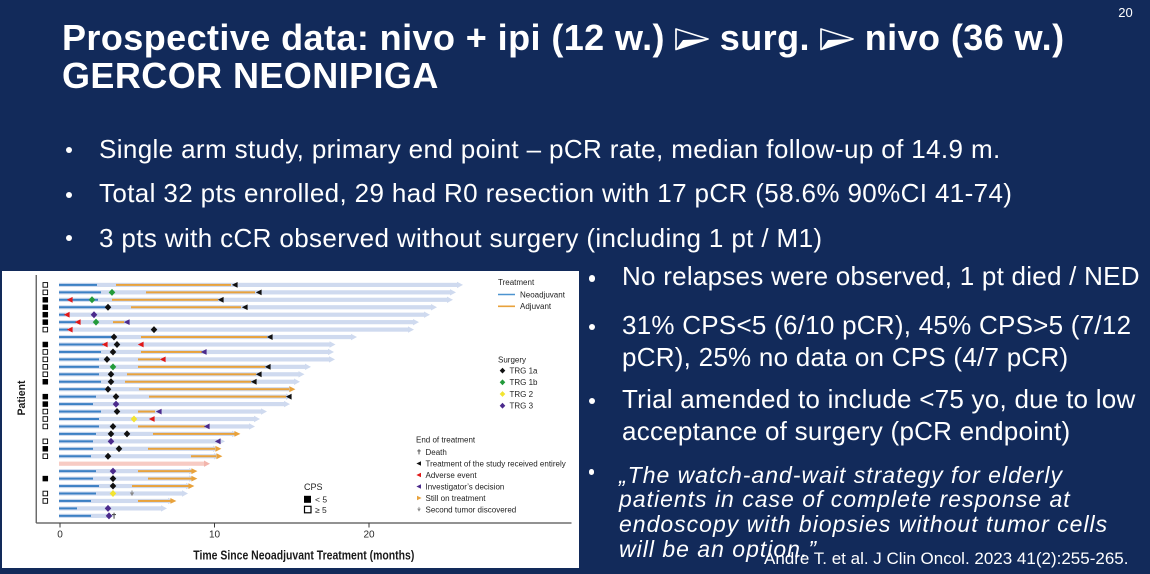 This screenshot has width=1150, height=574. I want to click on svg-text: Patient, so click(22, 397).